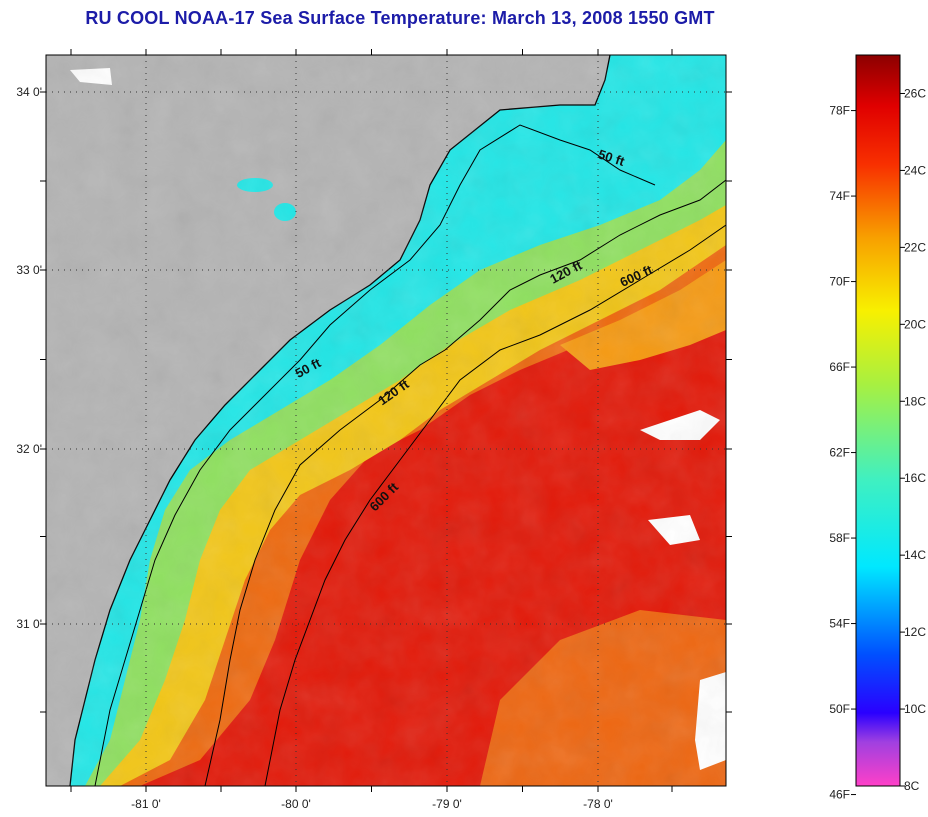 The width and height of the screenshot is (928, 817). Describe the element at coordinates (447, 804) in the screenshot. I see `lon-tick-label: -79 0'` at that location.